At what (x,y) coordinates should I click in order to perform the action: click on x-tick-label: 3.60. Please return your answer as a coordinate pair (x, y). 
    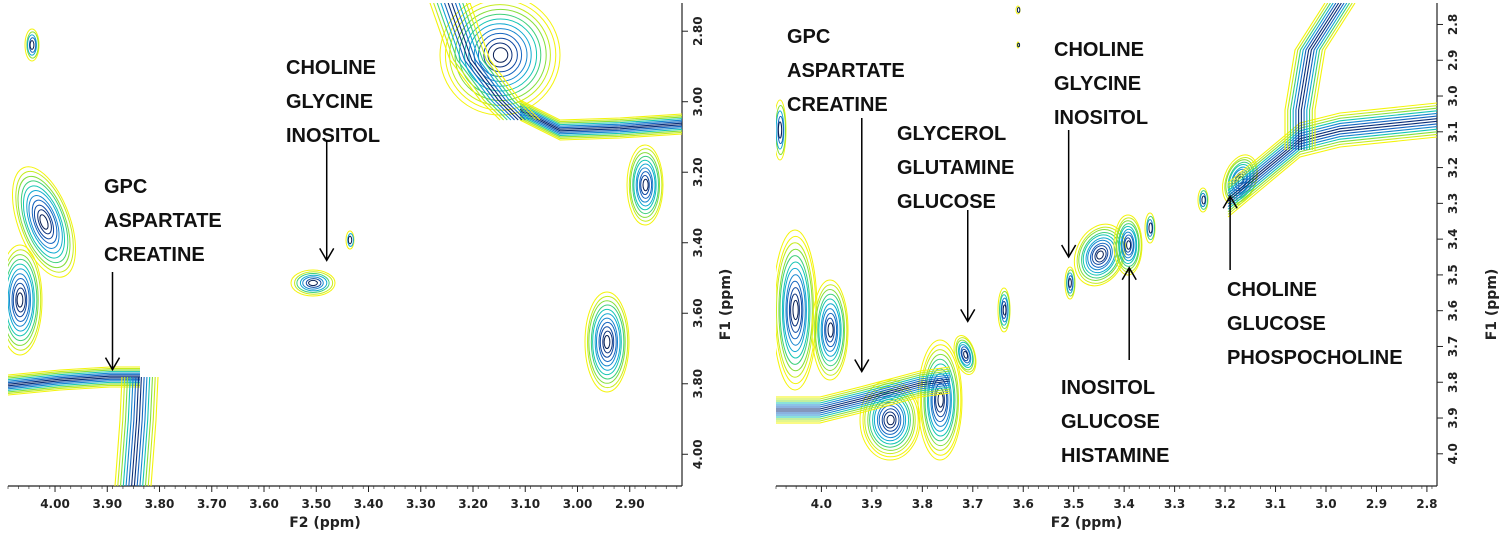
    Looking at the image, I should click on (264, 504).